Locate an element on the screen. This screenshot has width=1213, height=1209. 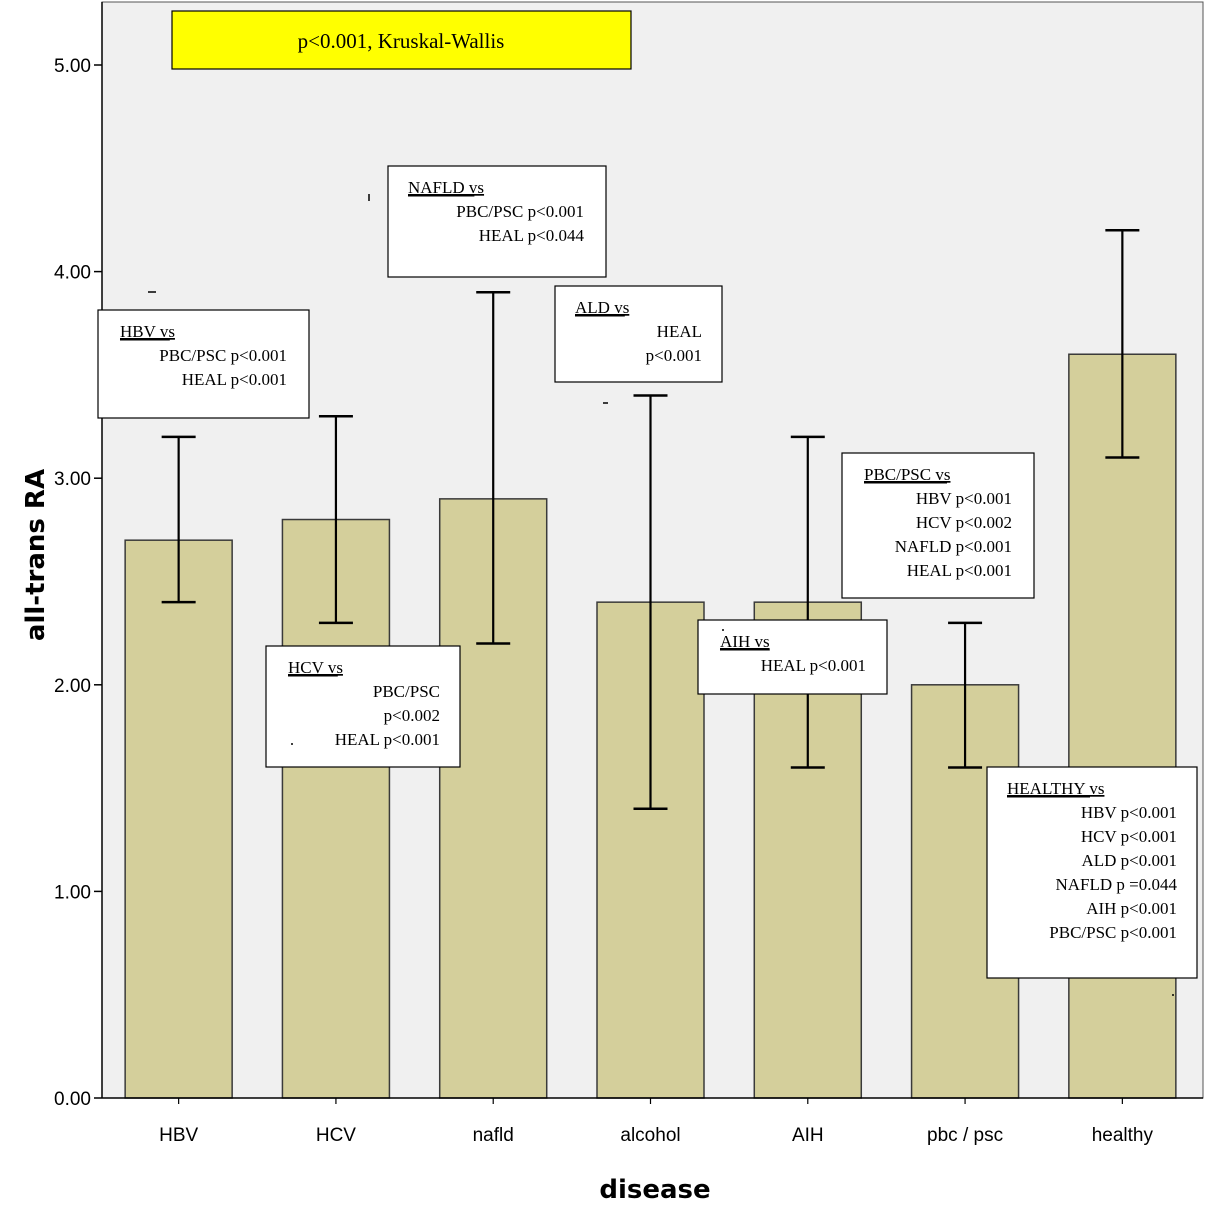
x-ticks-layer: HBV HCV nafld alcohol AIH pbc / psc healthy is located at coordinates (656, 1122).